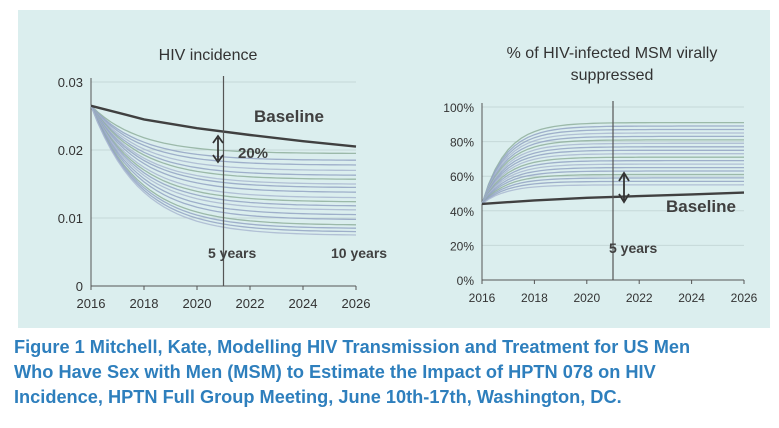  I want to click on y-tick-label: 40%, so click(462, 212).